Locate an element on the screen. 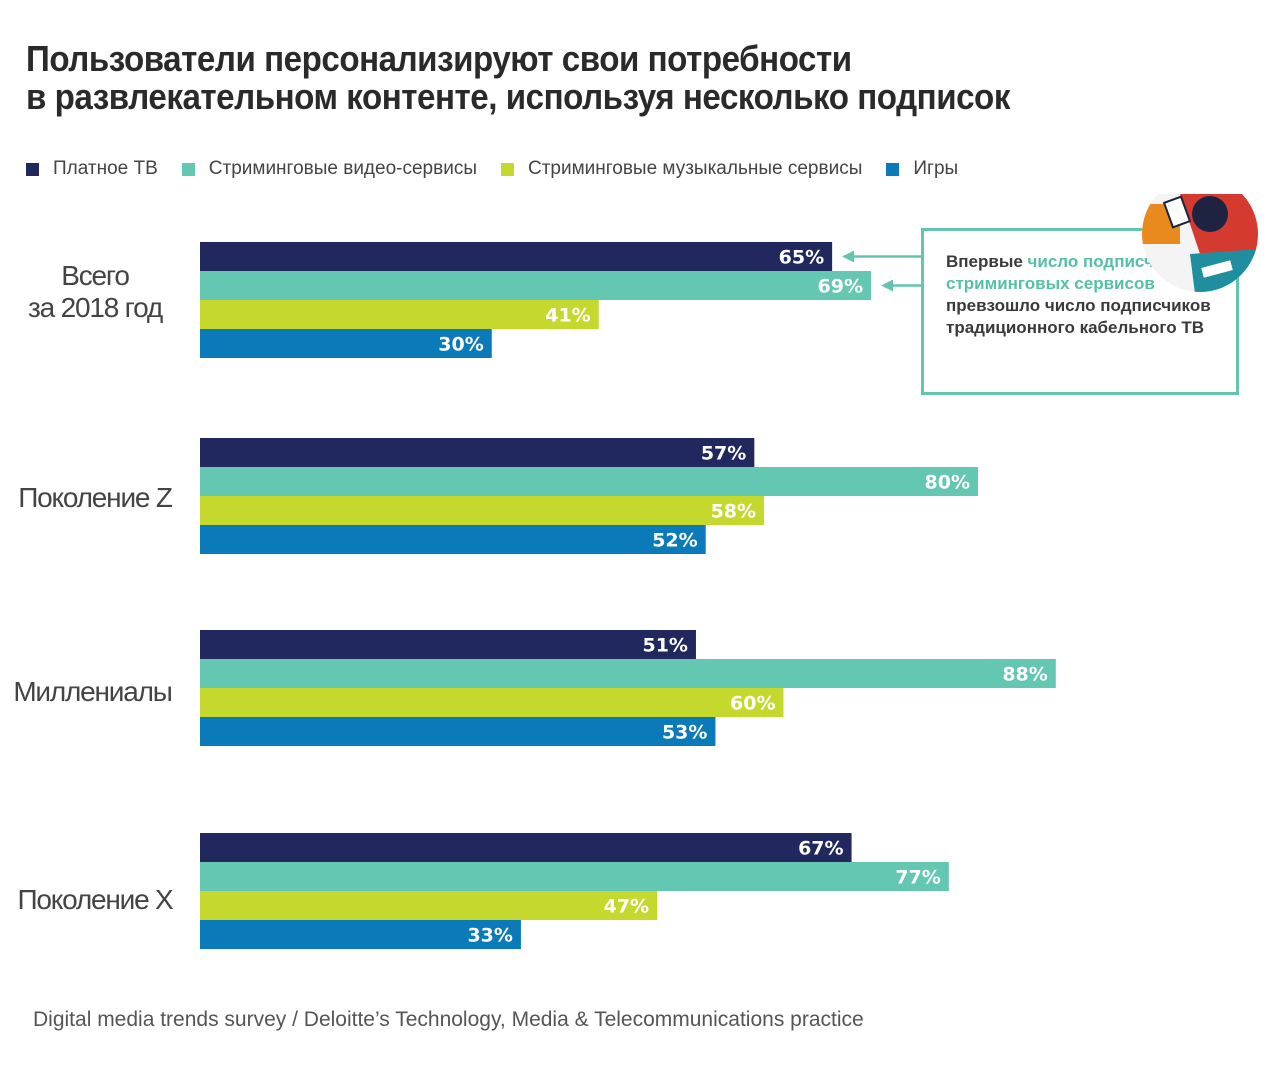  bar-value-label: 60% is located at coordinates (752, 704).